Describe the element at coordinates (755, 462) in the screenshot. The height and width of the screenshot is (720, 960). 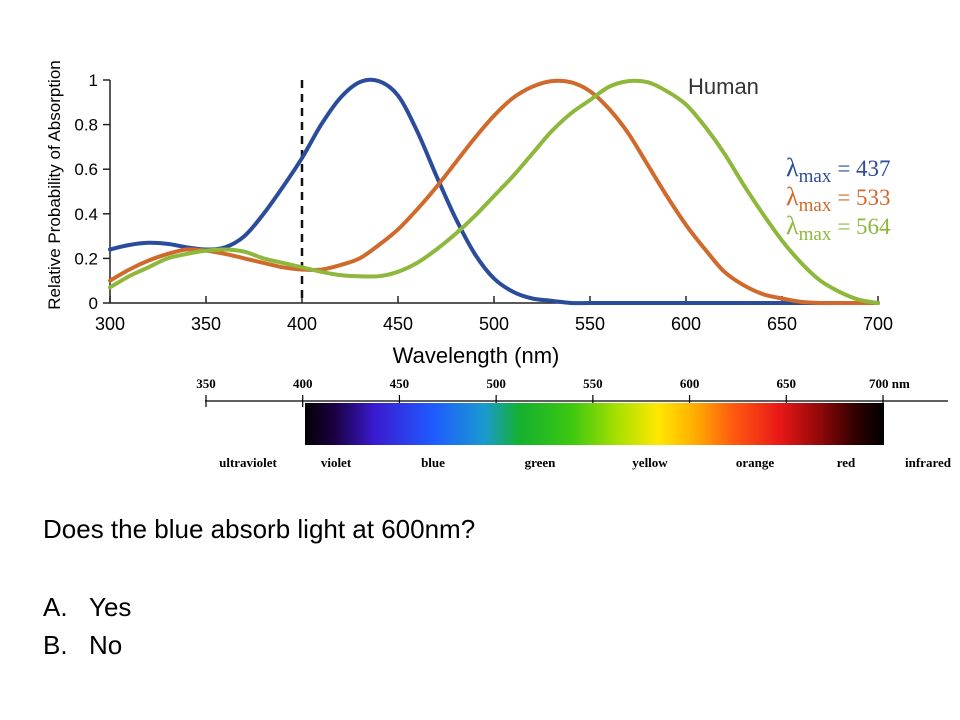
I see `band-label-orange: orange` at that location.